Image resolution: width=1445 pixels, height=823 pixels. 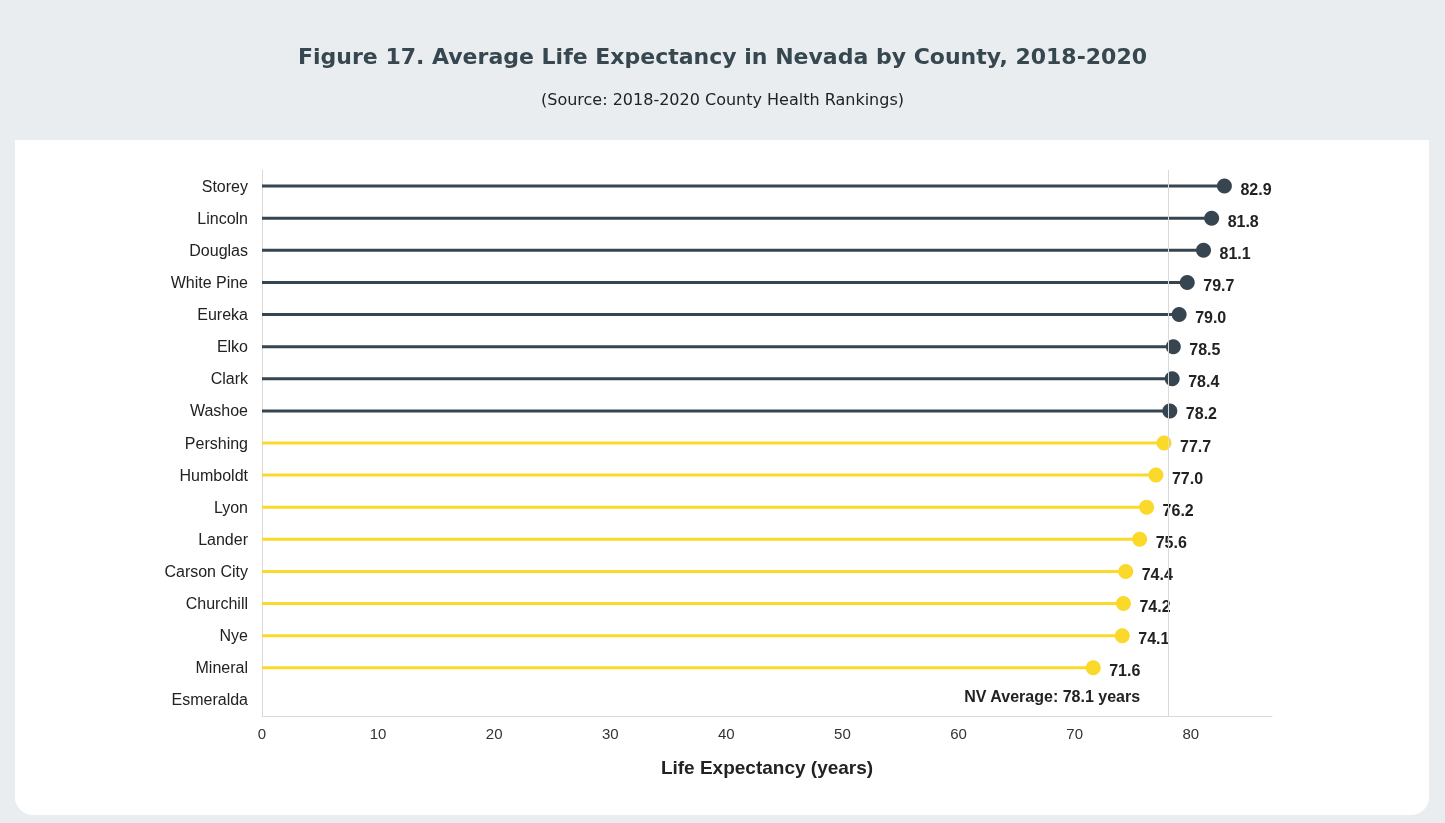 I want to click on data-label: 82.9, so click(x=1256, y=189).